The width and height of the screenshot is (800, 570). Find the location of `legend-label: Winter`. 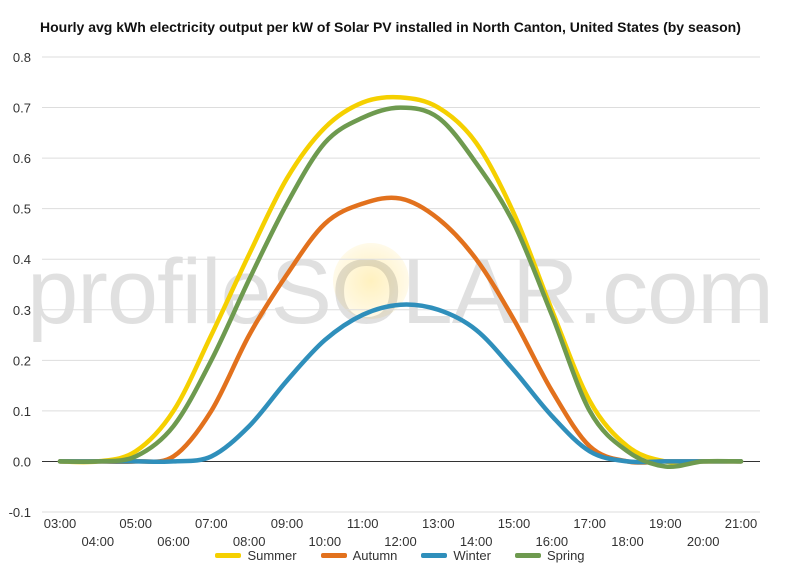

legend-label: Winter is located at coordinates (472, 555).